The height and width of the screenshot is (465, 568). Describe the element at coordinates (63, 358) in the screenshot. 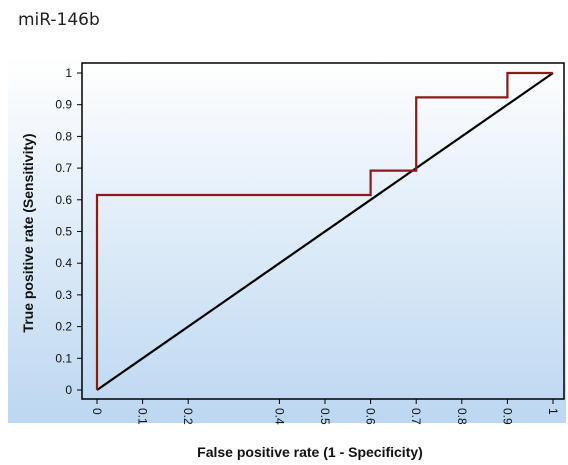

I see `y-tick-label: 0.1` at that location.